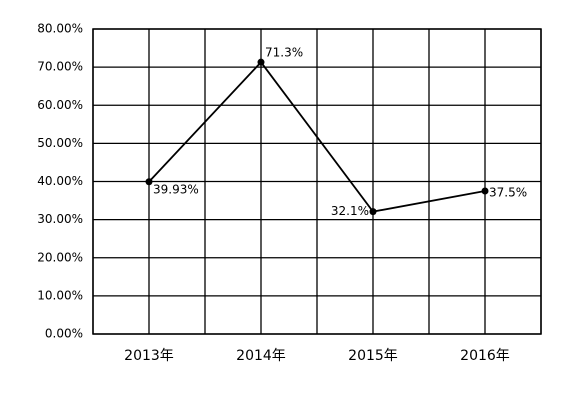 Image resolution: width=576 pixels, height=418 pixels. I want to click on y-tick-label: 30.00%, so click(60, 219).